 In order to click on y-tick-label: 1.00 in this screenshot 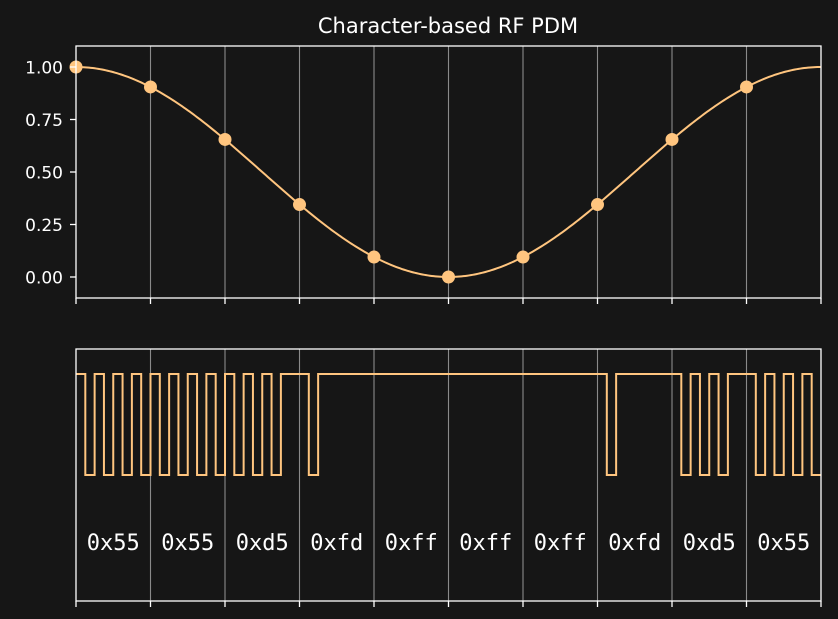, I will do `click(44, 69)`.